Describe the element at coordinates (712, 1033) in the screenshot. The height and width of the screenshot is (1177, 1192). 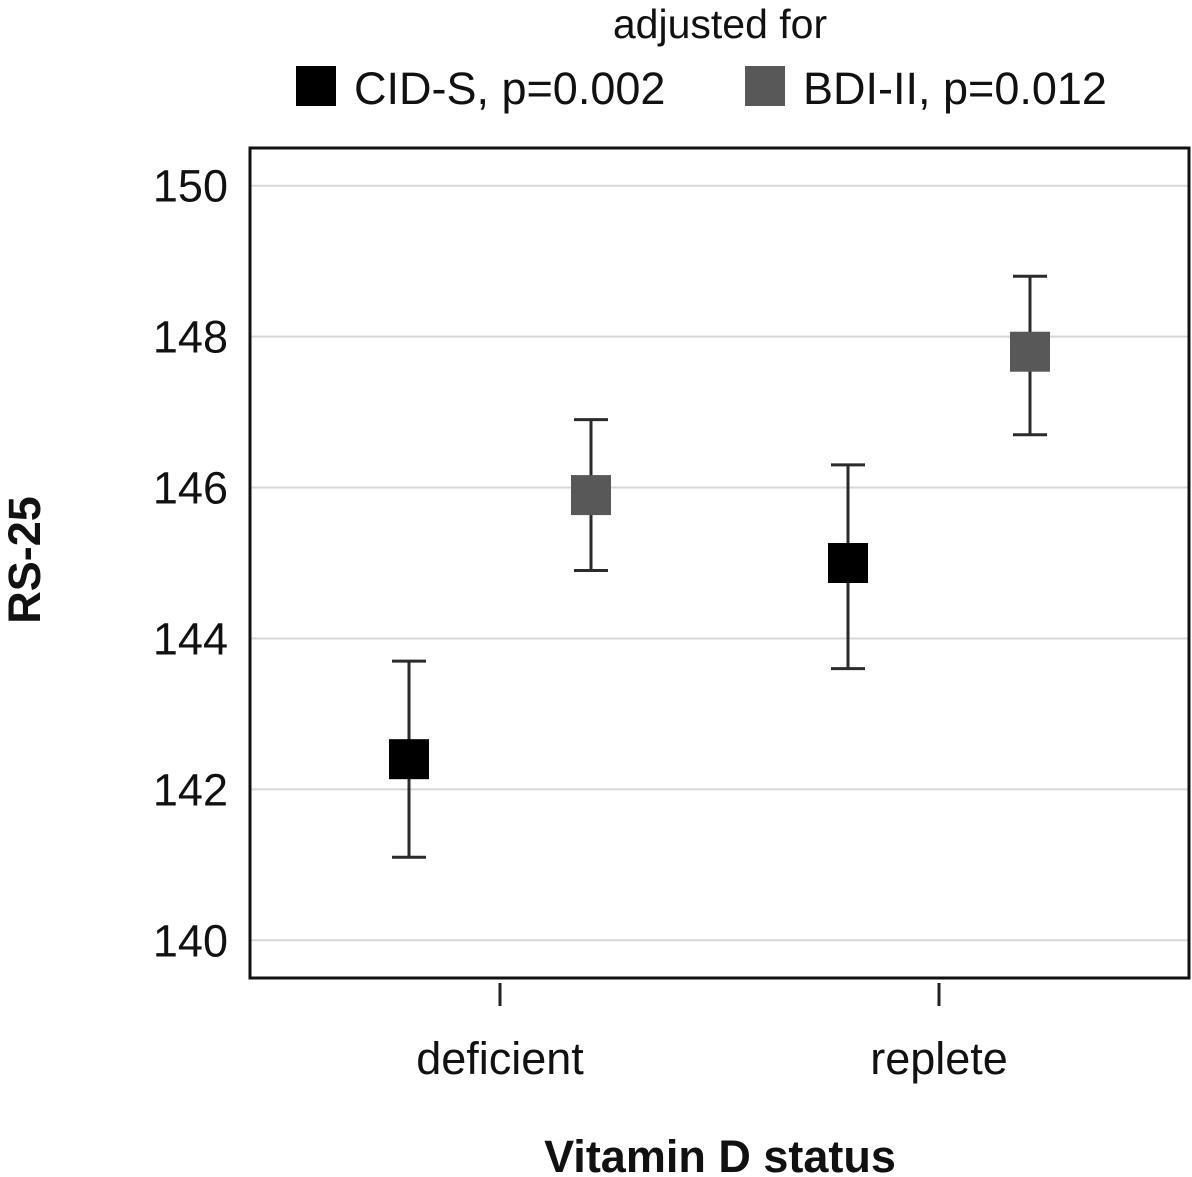
I see `x-axis: deficient replete` at that location.